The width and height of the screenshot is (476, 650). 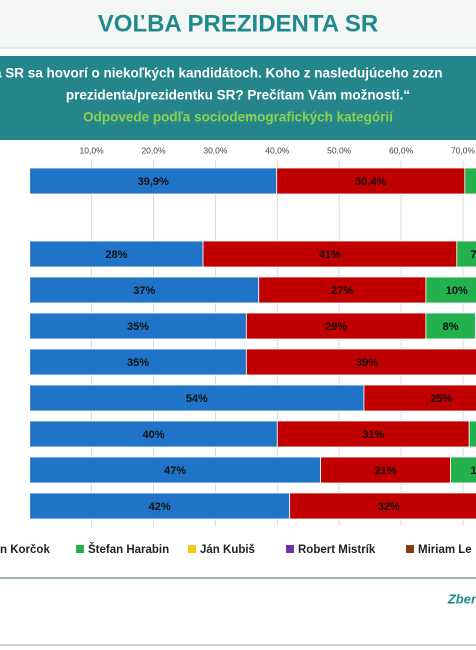 I want to click on value-label: 27%, so click(x=342, y=291).